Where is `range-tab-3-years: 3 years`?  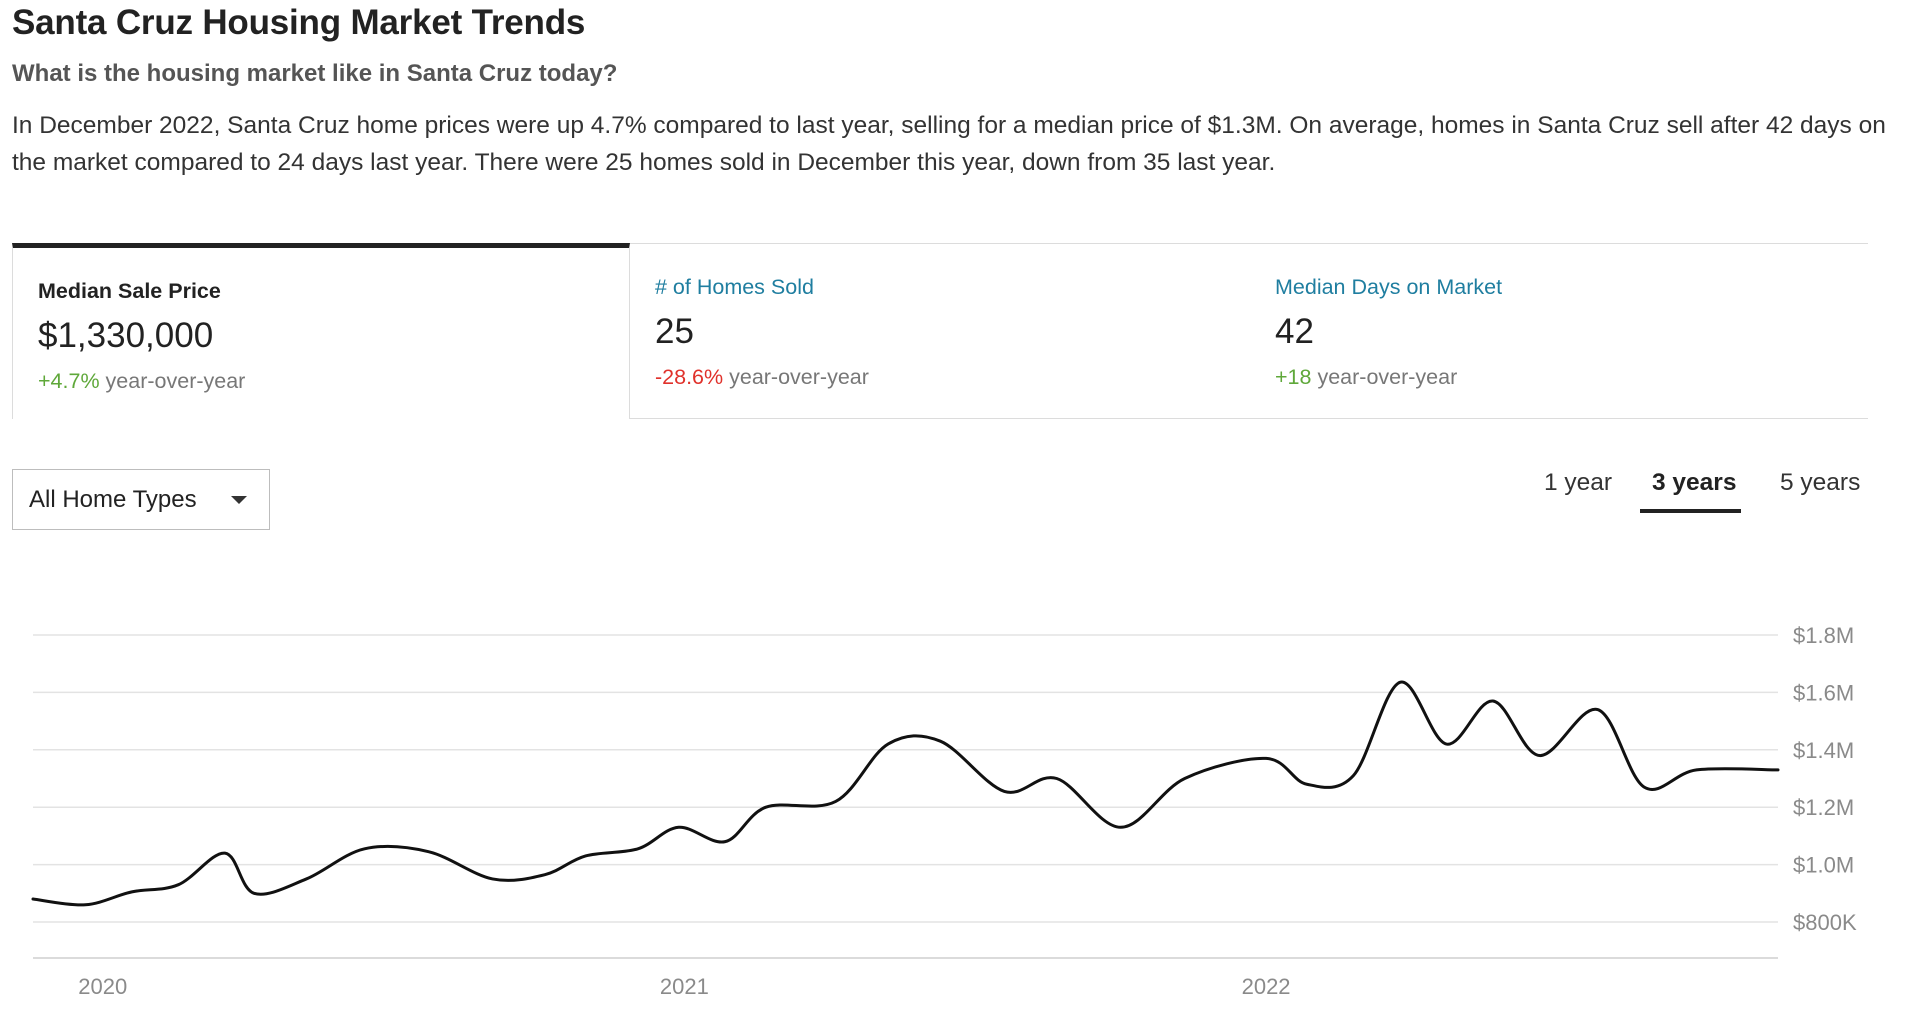 range-tab-3-years: 3 years is located at coordinates (1694, 482).